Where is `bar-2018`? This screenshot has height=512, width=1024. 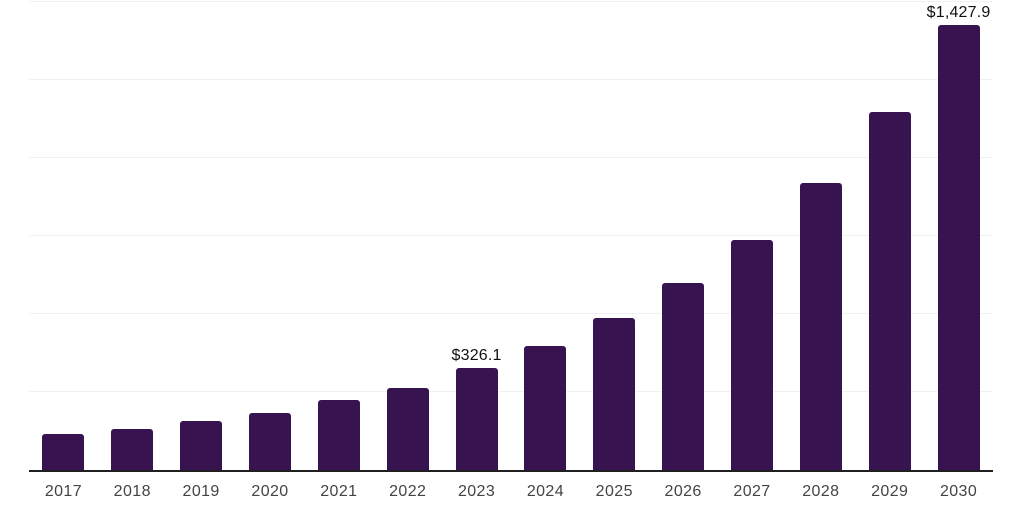 bar-2018 is located at coordinates (132, 449).